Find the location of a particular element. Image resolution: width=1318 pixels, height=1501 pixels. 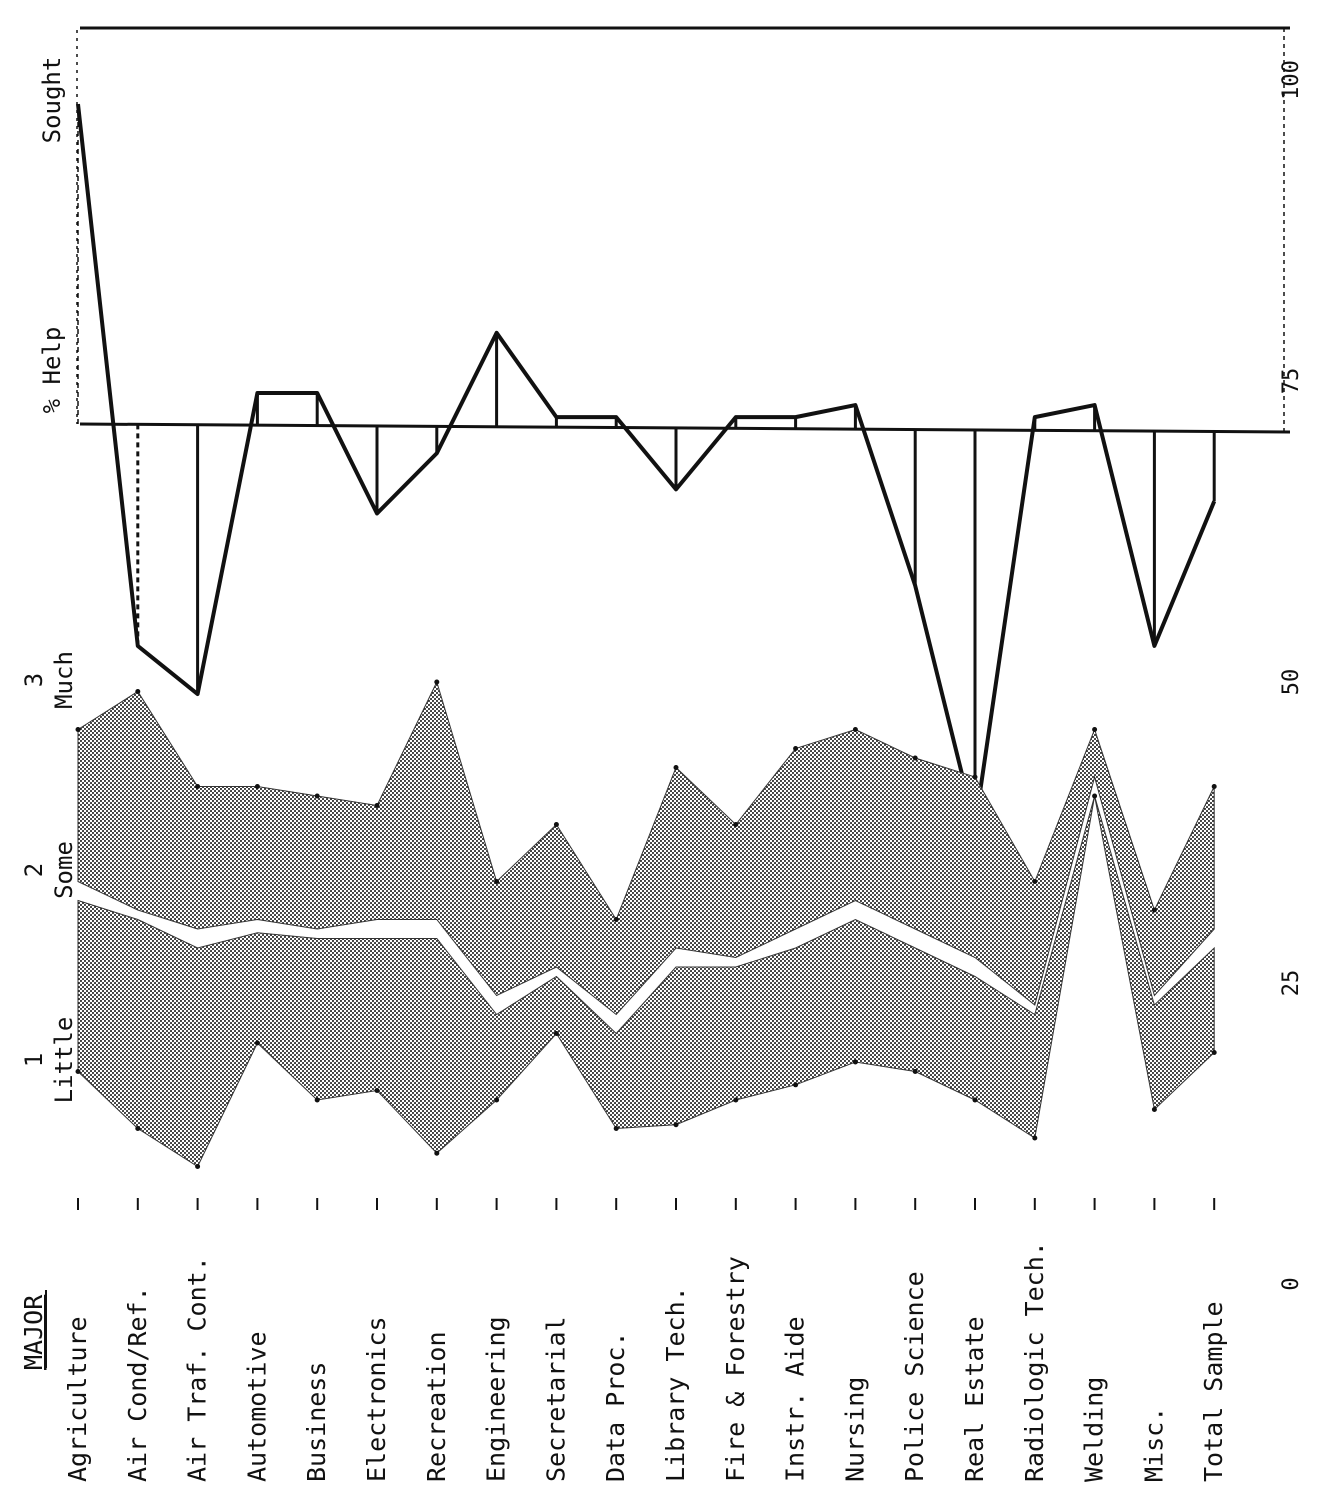

scale-number-2: 3 is located at coordinates (34, 680).